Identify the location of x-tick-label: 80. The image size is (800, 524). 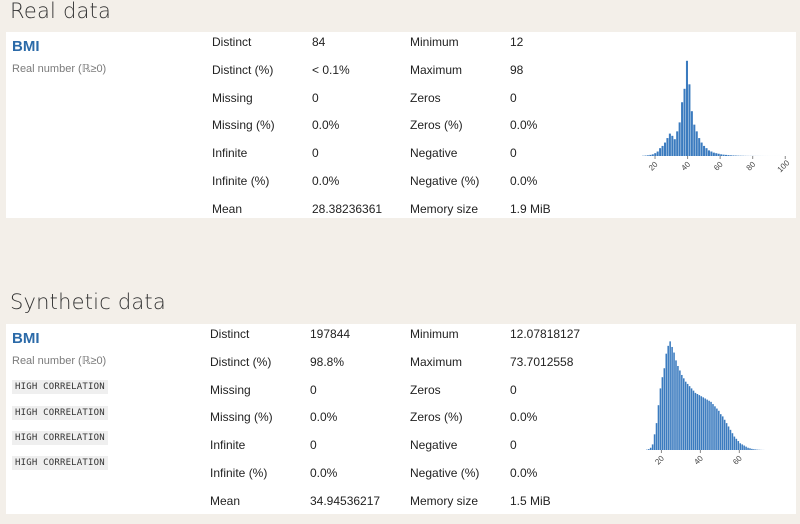
(751, 166).